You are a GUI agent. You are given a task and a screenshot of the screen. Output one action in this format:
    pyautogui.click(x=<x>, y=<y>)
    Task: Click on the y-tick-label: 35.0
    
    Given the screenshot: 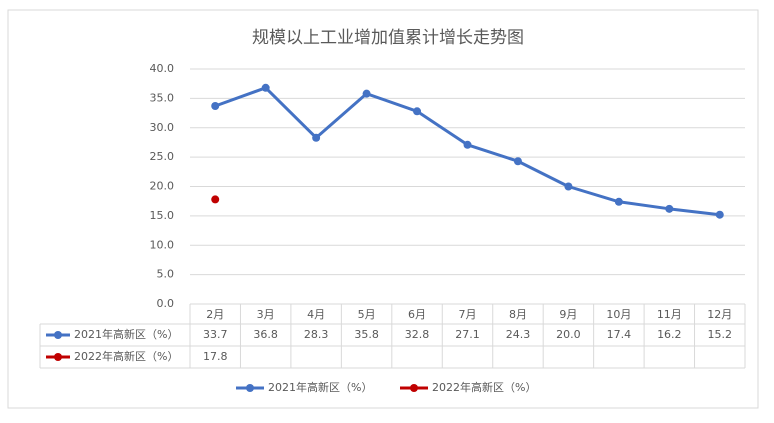 What is the action you would take?
    pyautogui.click(x=162, y=97)
    